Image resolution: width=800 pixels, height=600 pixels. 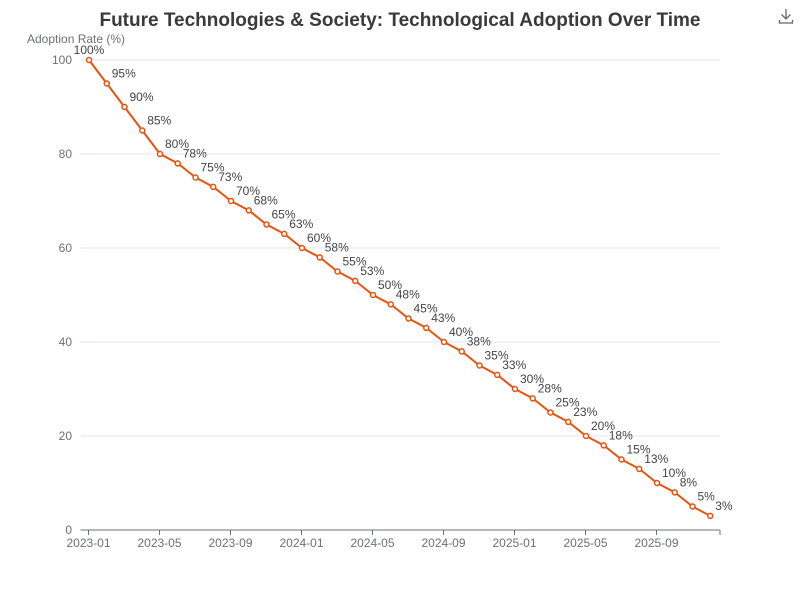 What do you see at coordinates (674, 473) in the screenshot?
I see `data-label: 10%` at bounding box center [674, 473].